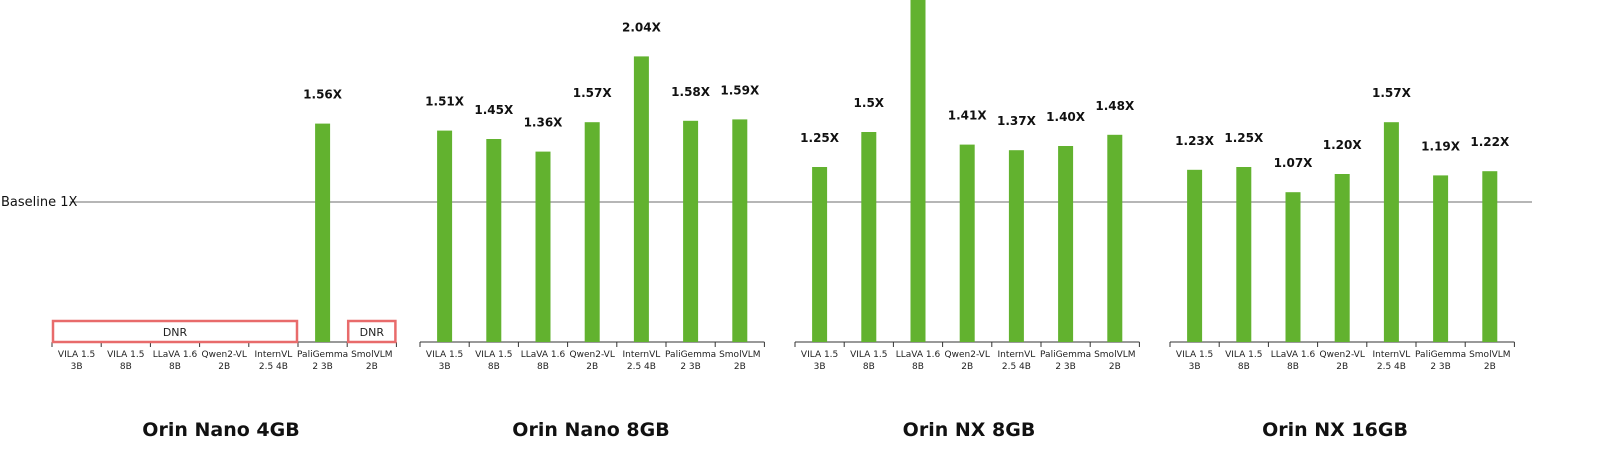 The image size is (1621, 467). I want to click on data-label: 1.40X, so click(1066, 117).